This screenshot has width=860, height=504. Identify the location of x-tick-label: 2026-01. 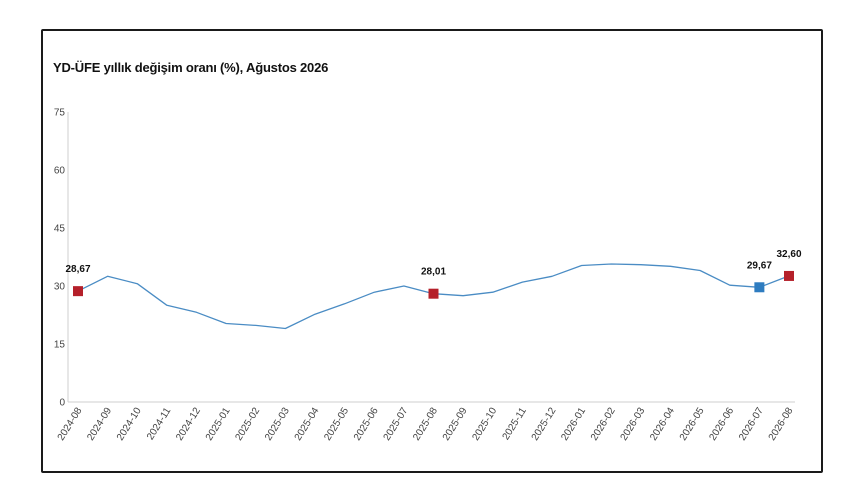
(573, 423).